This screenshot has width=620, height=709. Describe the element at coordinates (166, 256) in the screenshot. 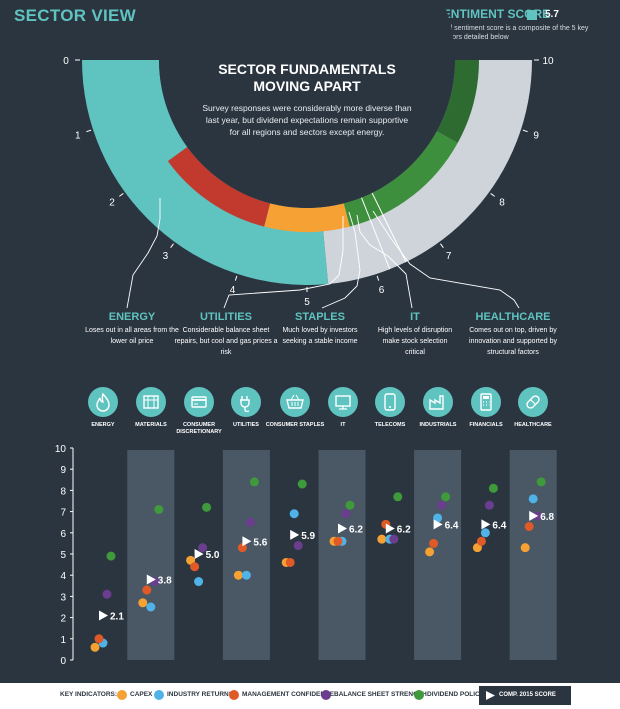

I see `scale-label: 3` at that location.